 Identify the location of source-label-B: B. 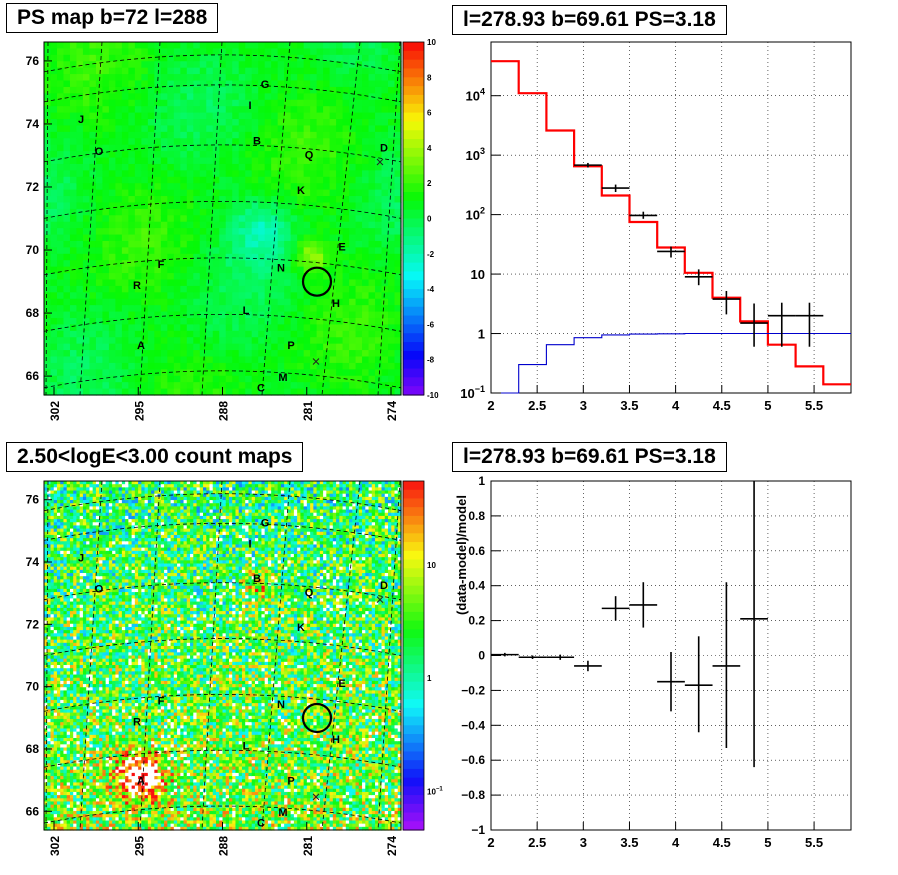
(257, 141).